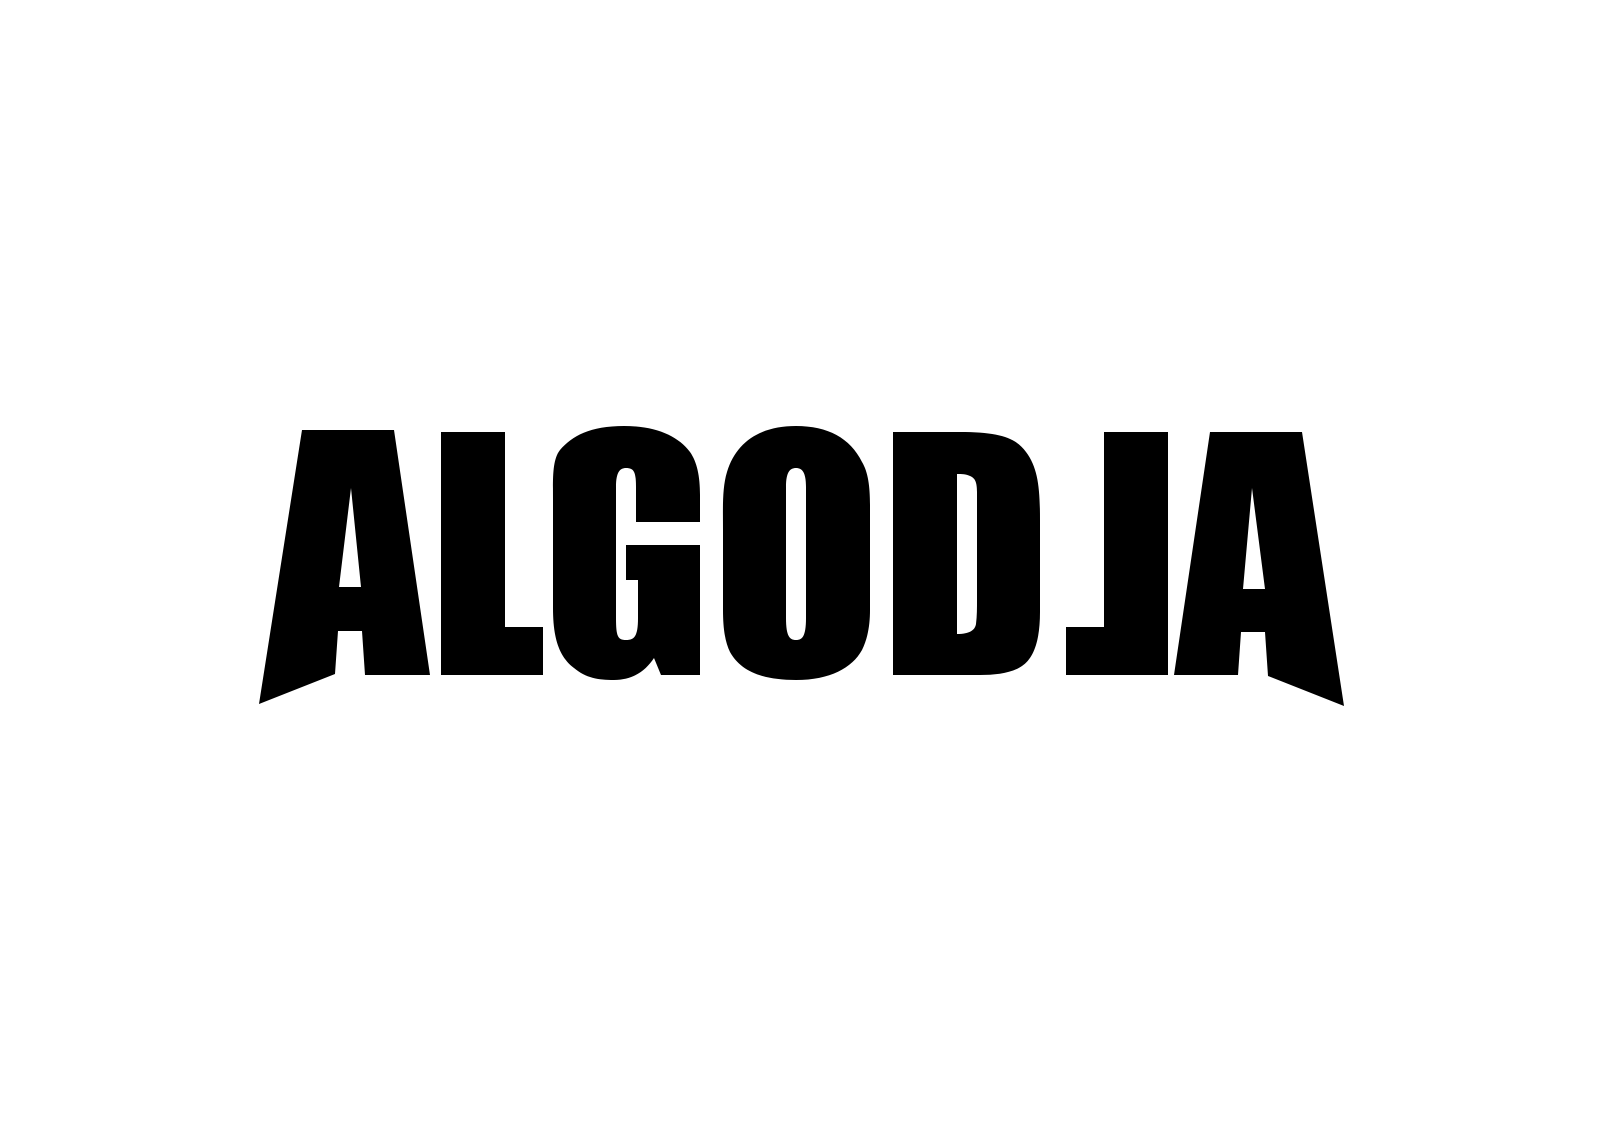 Image resolution: width=1600 pixels, height=1131 pixels. I want to click on letter-a-left, so click(344, 567).